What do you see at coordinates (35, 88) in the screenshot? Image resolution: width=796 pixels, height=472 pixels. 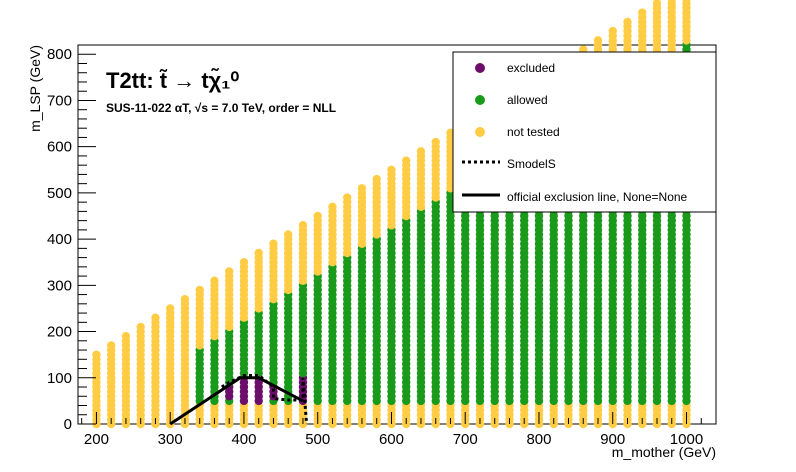 I see `y-axis-title: m_LSP (GeV)` at bounding box center [35, 88].